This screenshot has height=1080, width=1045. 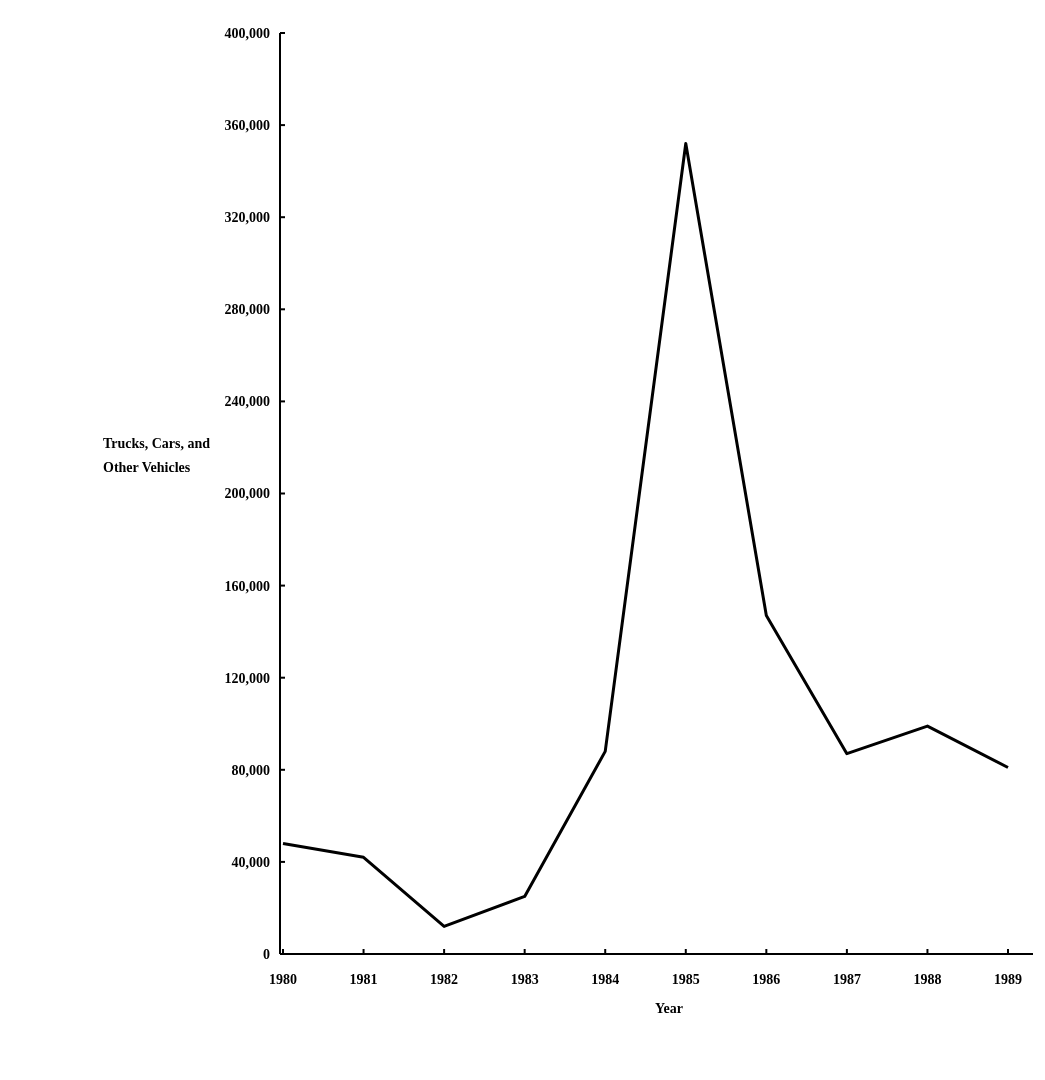 What do you see at coordinates (846, 979) in the screenshot?
I see `x-tick-label: 1987` at bounding box center [846, 979].